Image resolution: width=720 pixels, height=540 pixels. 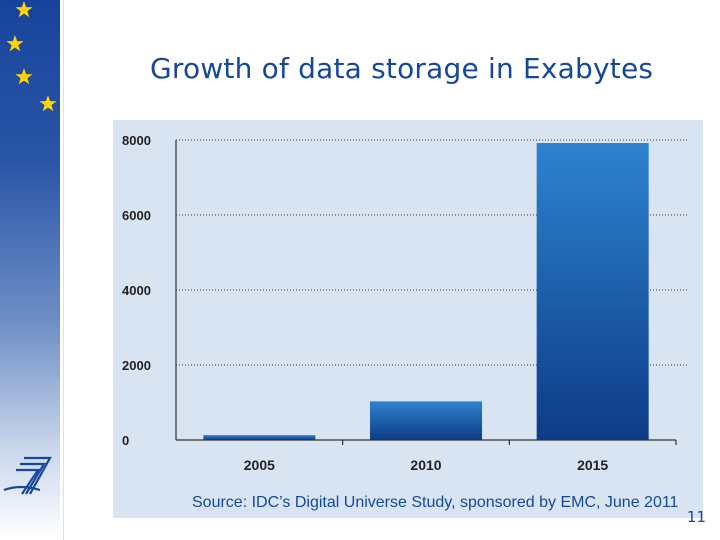 I want to click on bar-2010, so click(x=426, y=420).